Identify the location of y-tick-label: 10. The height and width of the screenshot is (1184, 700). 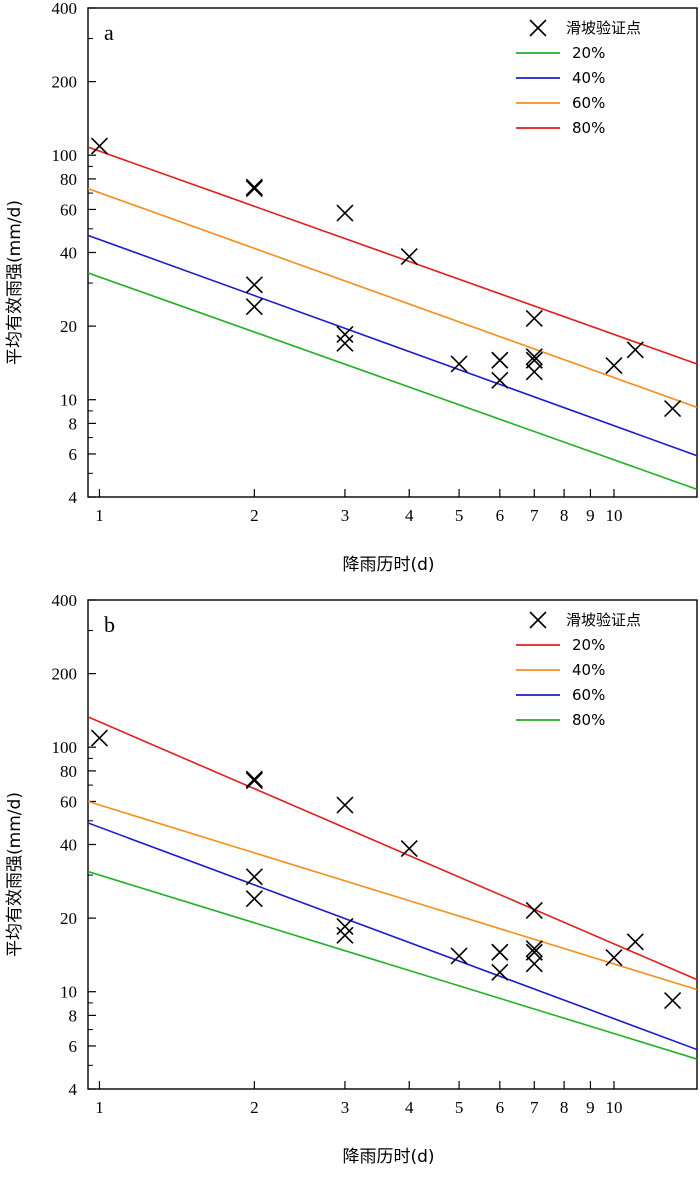
(68, 400).